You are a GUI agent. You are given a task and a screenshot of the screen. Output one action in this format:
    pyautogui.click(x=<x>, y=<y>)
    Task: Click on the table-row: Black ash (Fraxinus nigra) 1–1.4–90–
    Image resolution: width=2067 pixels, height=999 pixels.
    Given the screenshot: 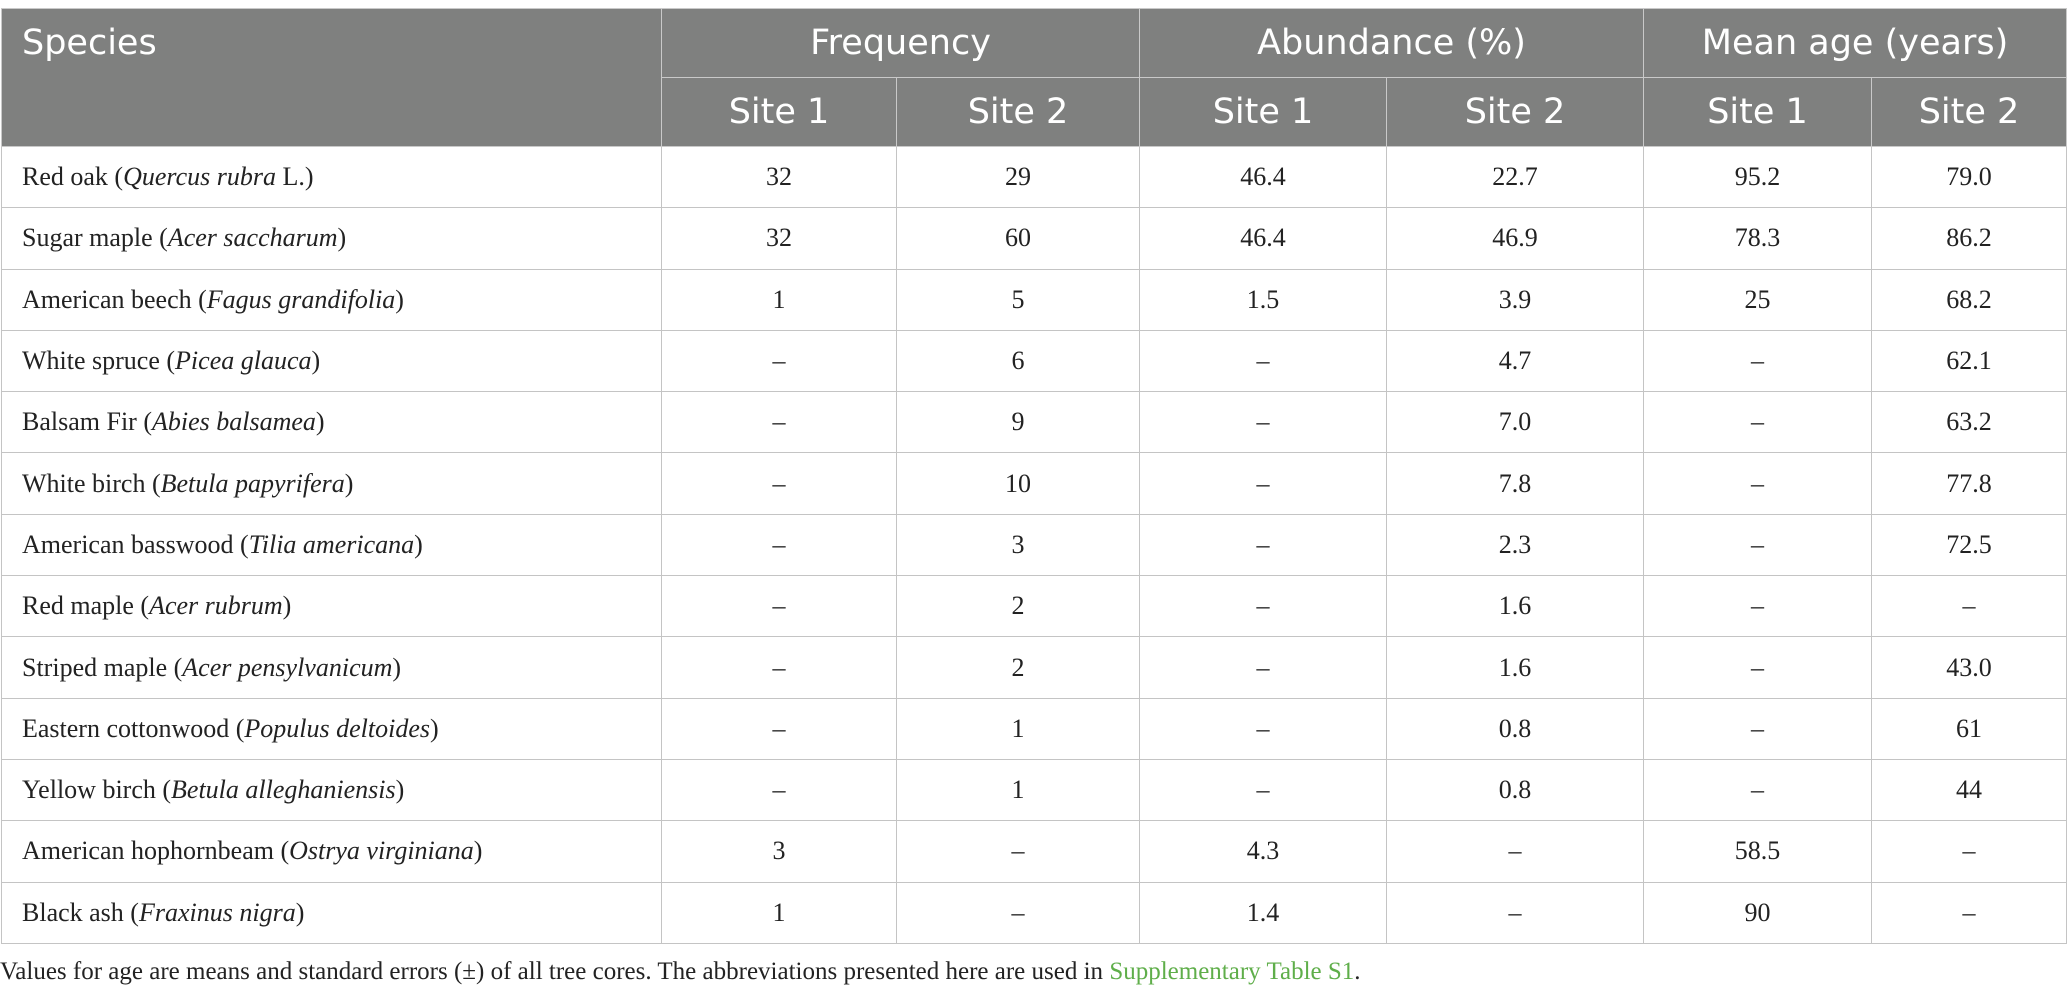 What is the action you would take?
    pyautogui.click(x=1034, y=912)
    